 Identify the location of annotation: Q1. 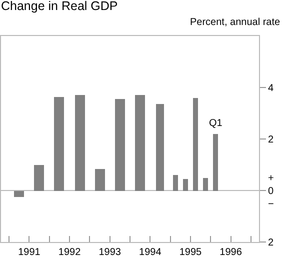
(216, 123).